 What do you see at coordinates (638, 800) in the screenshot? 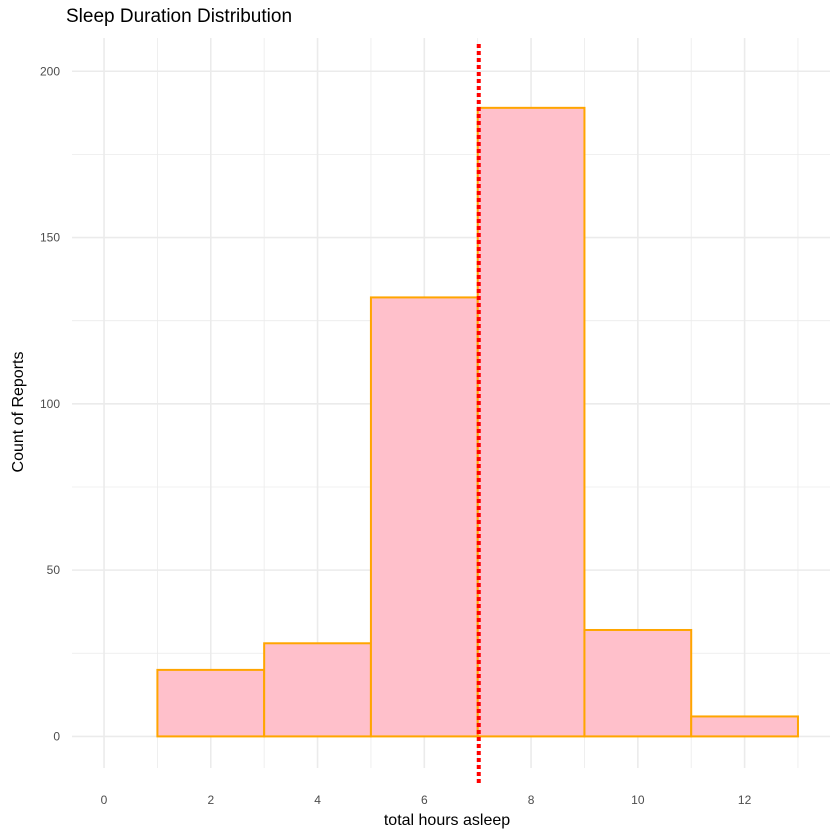
I see `x-tick-label: 10` at bounding box center [638, 800].